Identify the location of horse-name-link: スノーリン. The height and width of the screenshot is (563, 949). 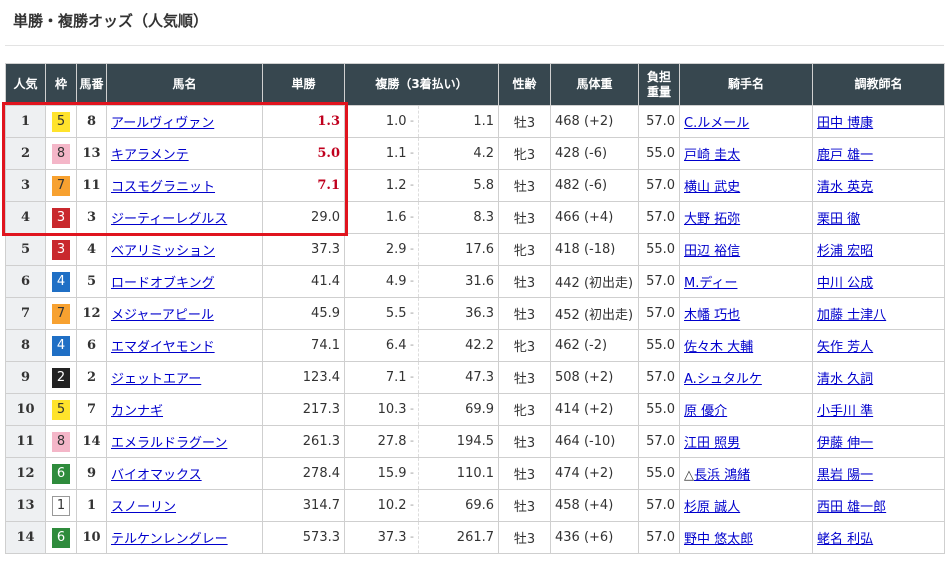
(144, 507).